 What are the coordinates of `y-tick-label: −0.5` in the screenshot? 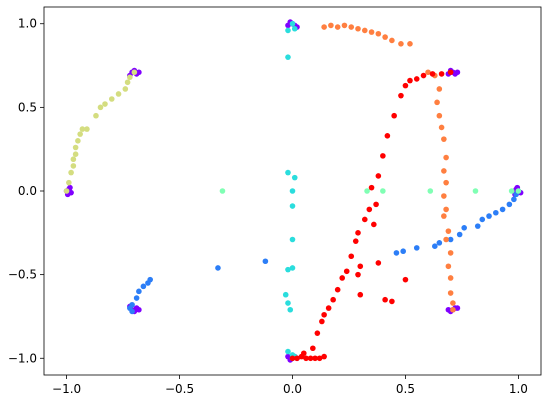 It's located at (22, 275).